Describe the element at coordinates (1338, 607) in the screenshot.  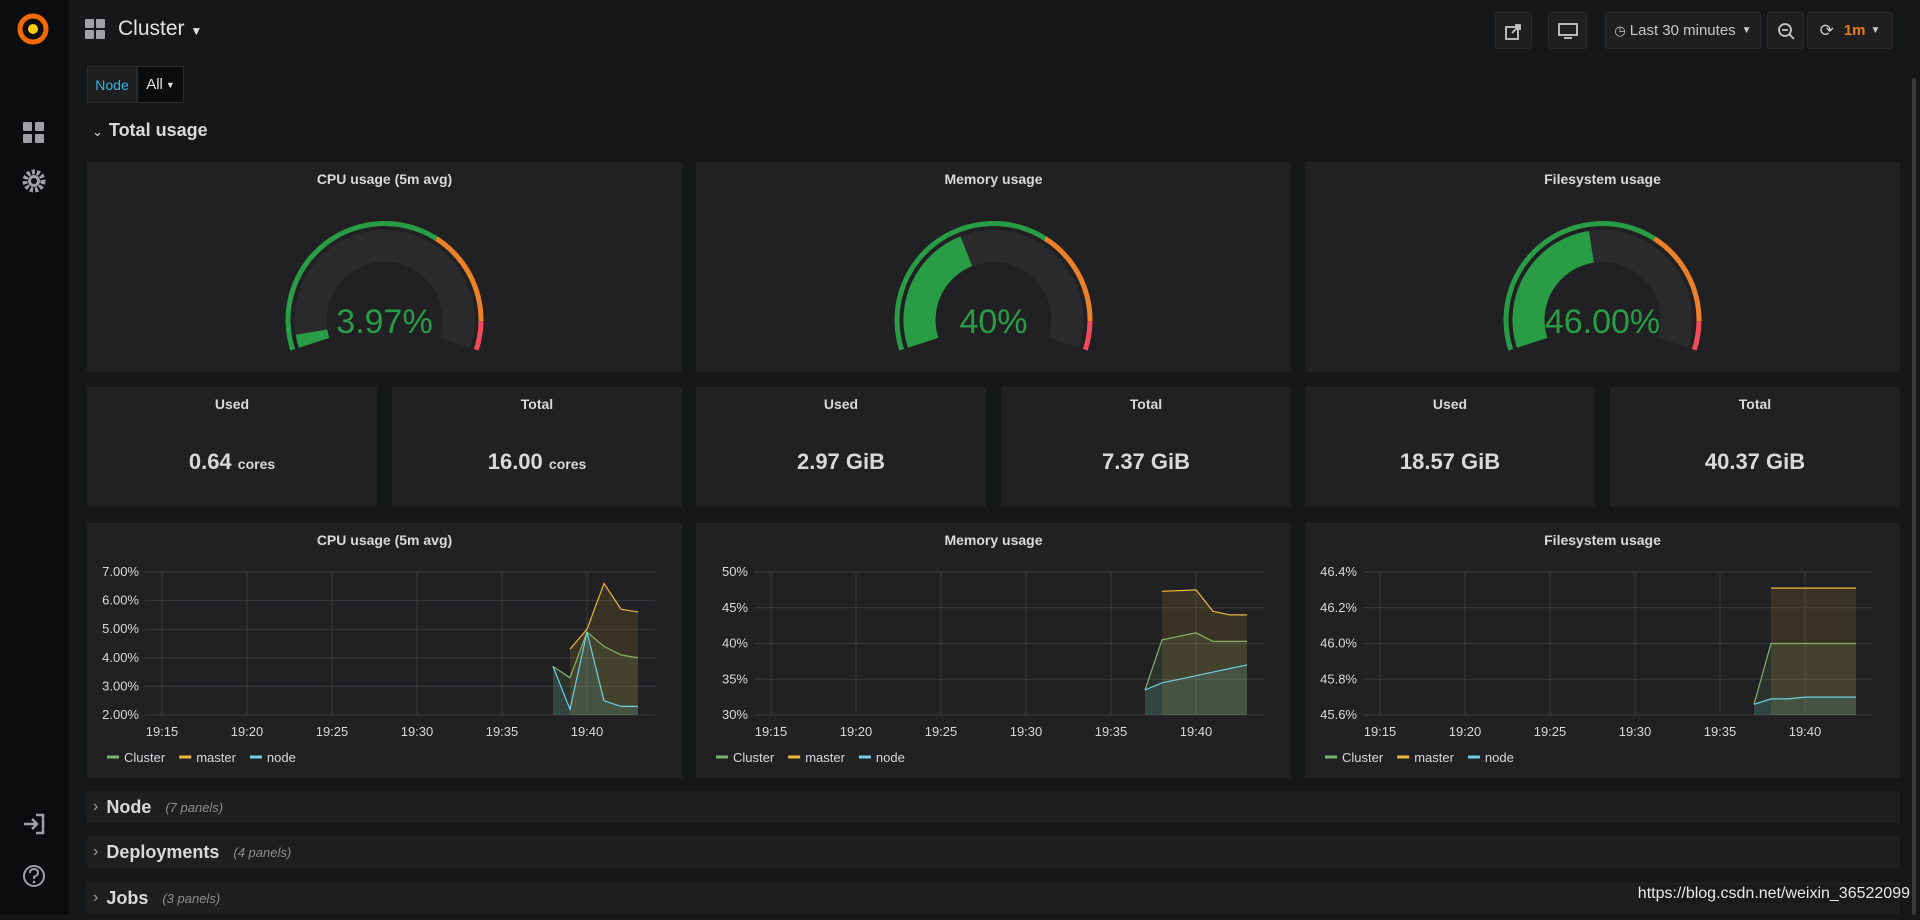
I see `y-tick-label: 46.2%` at that location.